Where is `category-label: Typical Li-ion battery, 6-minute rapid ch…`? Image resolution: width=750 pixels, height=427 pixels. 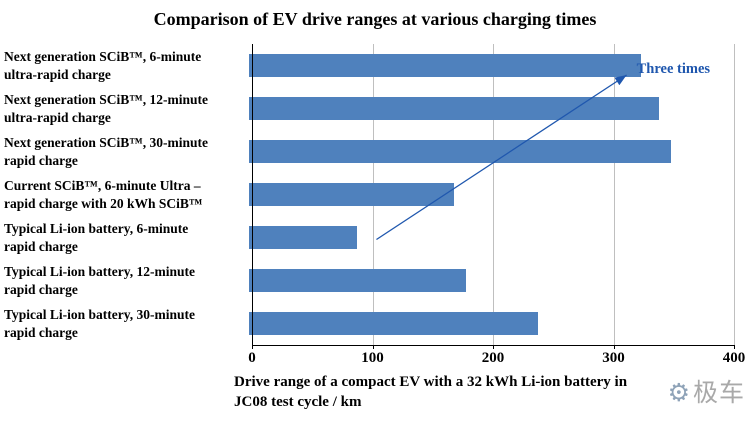 category-label: Typical Li-ion battery, 6-minute rapid ch… is located at coordinates (96, 237).